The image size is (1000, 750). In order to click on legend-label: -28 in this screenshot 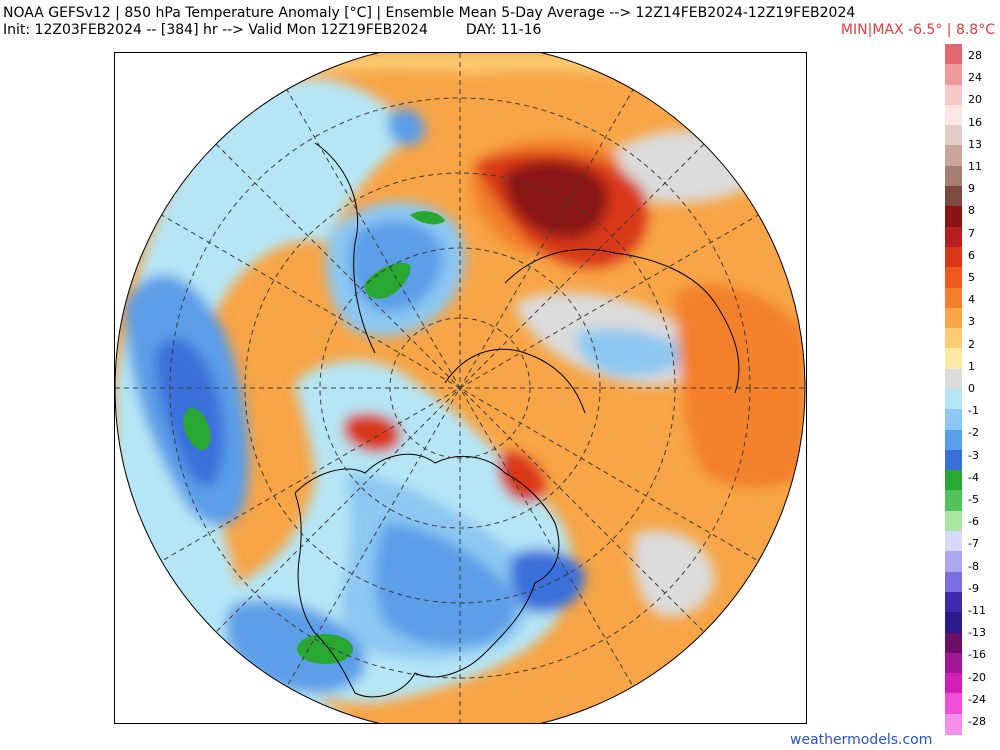, I will do `click(977, 721)`.